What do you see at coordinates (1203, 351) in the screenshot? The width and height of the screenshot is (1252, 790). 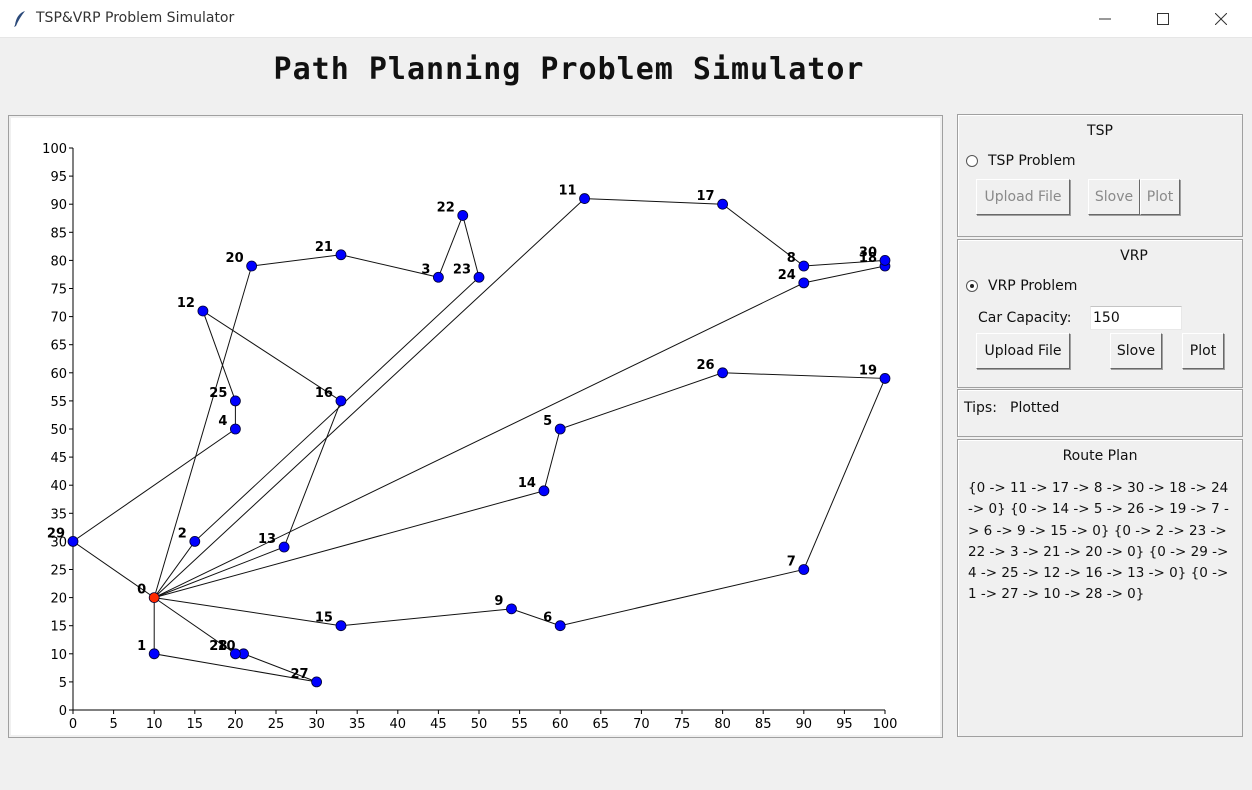 I see `vrp-plot-button: Plot` at bounding box center [1203, 351].